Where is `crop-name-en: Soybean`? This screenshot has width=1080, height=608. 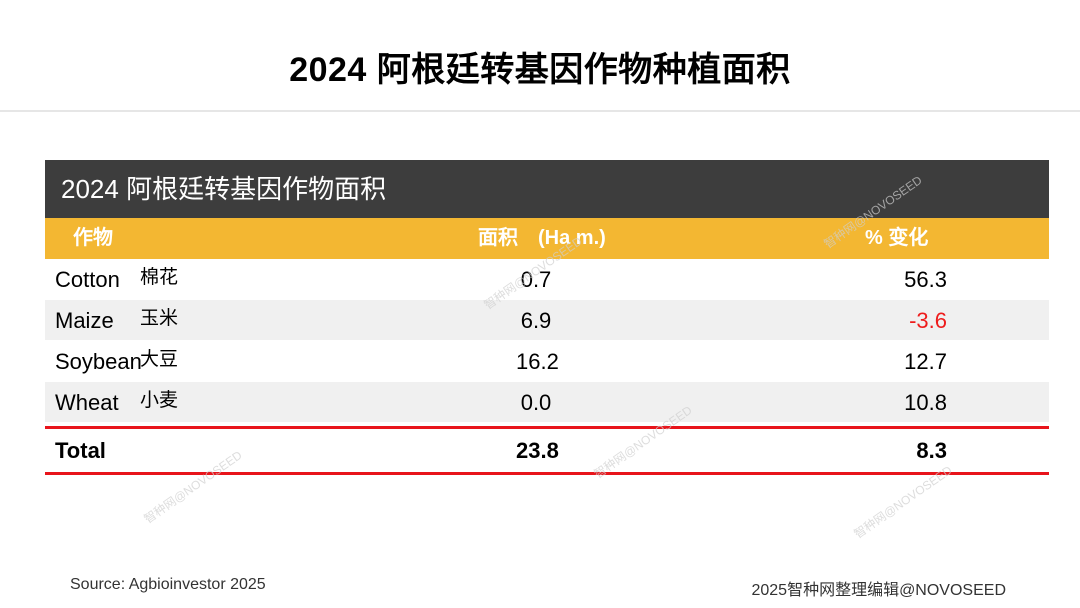
crop-name-en: Soybean is located at coordinates (98, 361).